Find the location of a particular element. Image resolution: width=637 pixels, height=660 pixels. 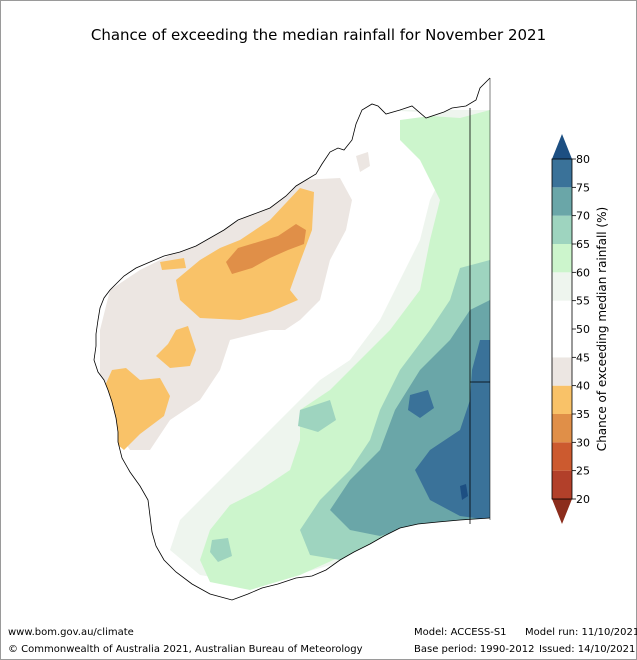

colorbar-tick-label: 45 is located at coordinates (583, 357).